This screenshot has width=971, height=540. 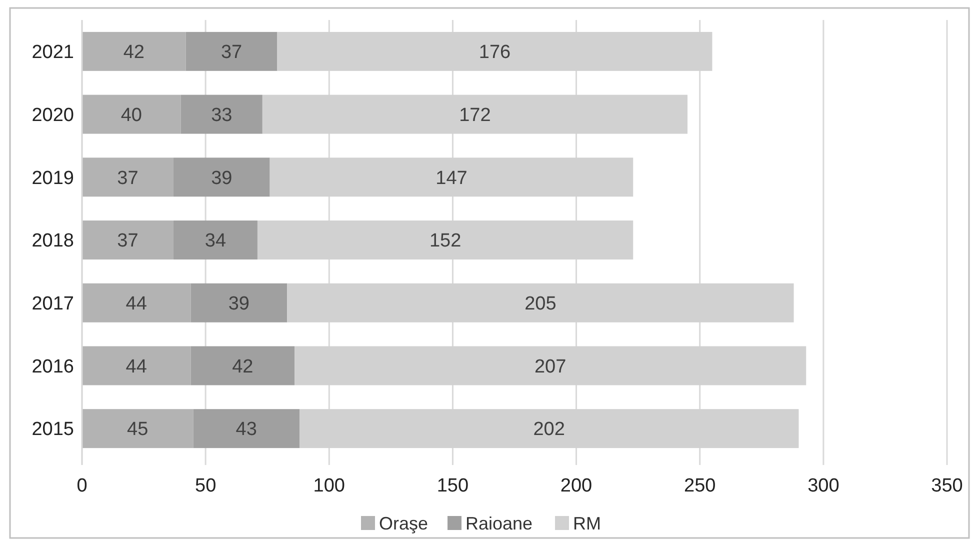 What do you see at coordinates (53, 241) in the screenshot?
I see `y-tick-label: 2018` at bounding box center [53, 241].